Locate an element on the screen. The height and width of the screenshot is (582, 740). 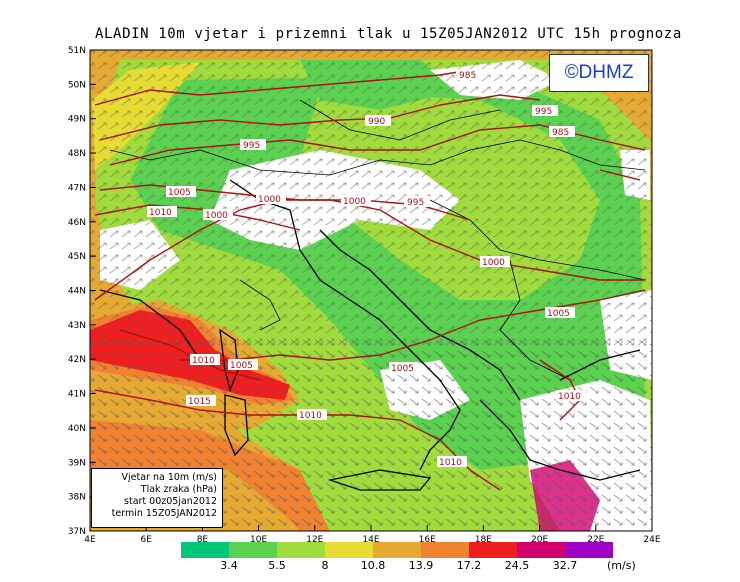
lat-label: 50N is located at coordinates (77, 85).